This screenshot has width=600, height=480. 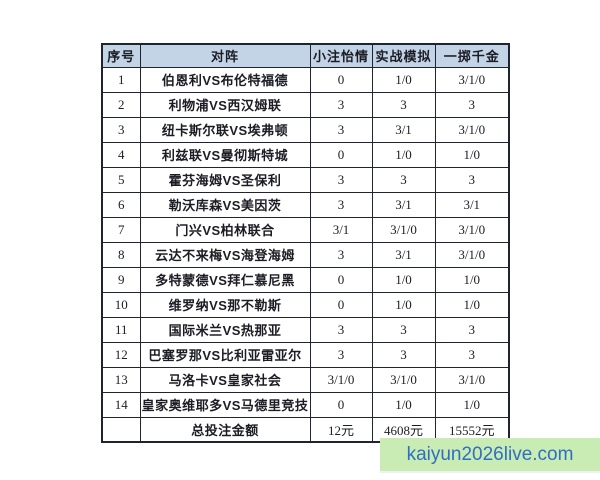 What do you see at coordinates (225, 279) in the screenshot?
I see `row-matchup: 多特蒙德VS拜仁慕尼黑` at bounding box center [225, 279].